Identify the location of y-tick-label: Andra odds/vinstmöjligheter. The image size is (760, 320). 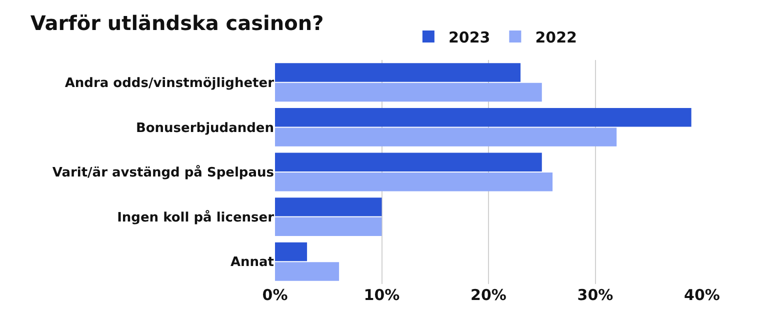
(169, 83).